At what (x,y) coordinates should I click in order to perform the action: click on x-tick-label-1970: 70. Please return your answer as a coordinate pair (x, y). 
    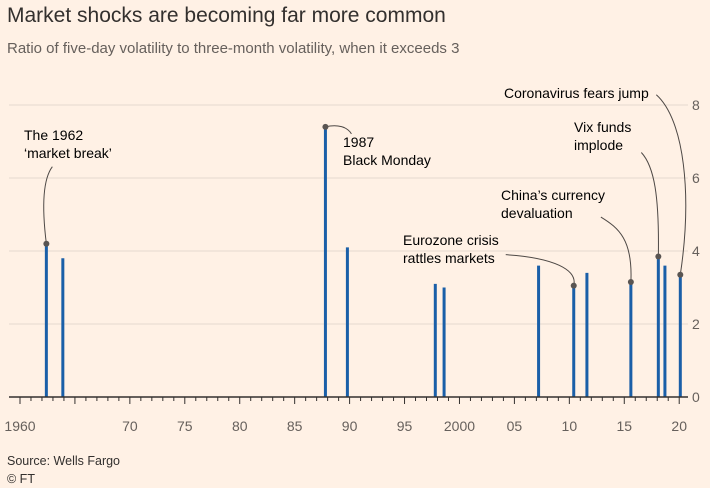
    Looking at the image, I should click on (130, 426).